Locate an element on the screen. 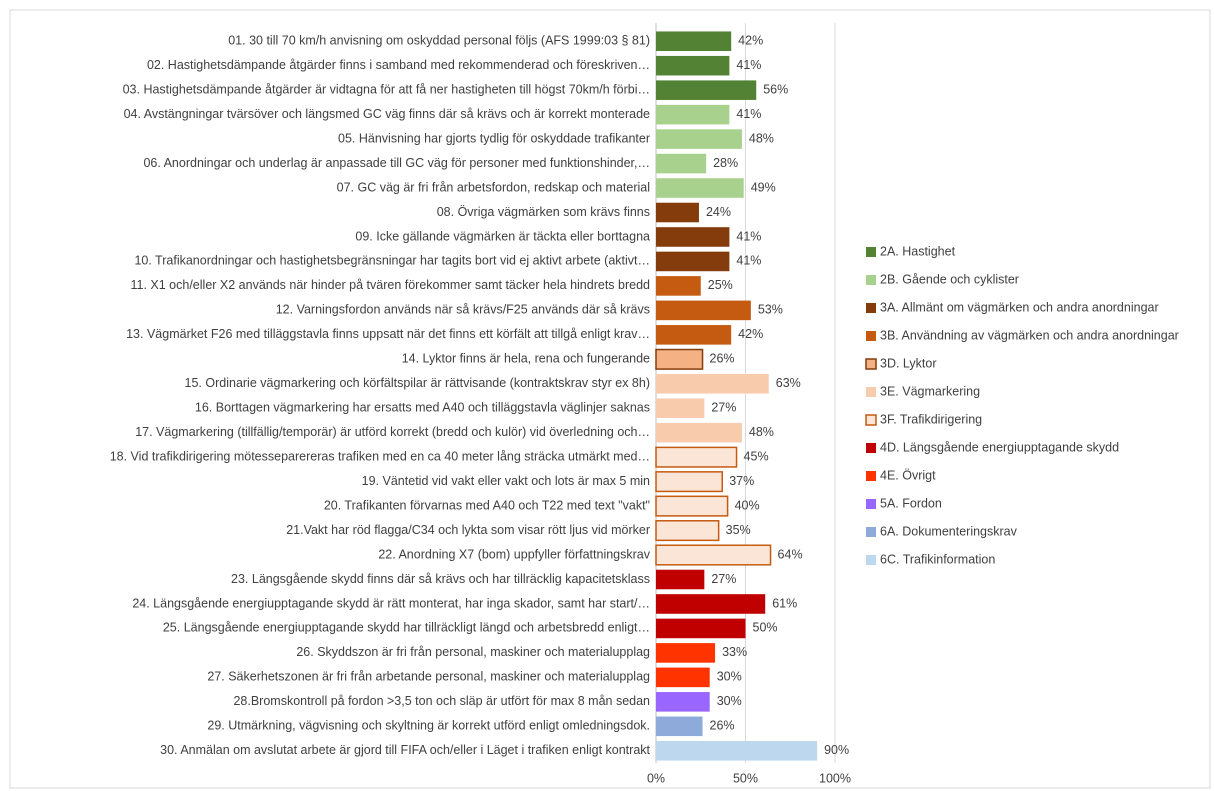 The height and width of the screenshot is (791, 1214). legend-label: 2B. Gående och cyklister is located at coordinates (949, 279).